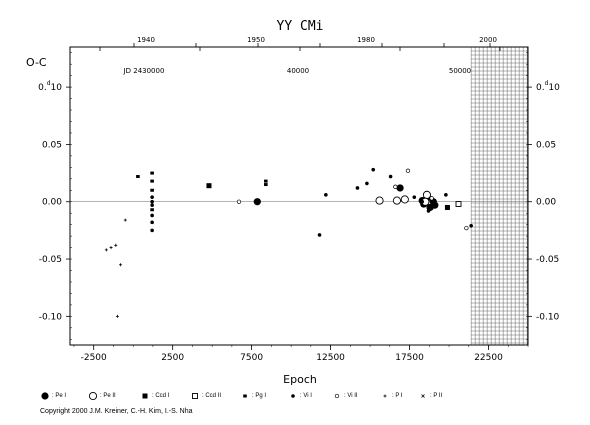 The width and height of the screenshot is (590, 425). What do you see at coordinates (488, 358) in the screenshot?
I see `x-tick-label: 22500` at bounding box center [488, 358].